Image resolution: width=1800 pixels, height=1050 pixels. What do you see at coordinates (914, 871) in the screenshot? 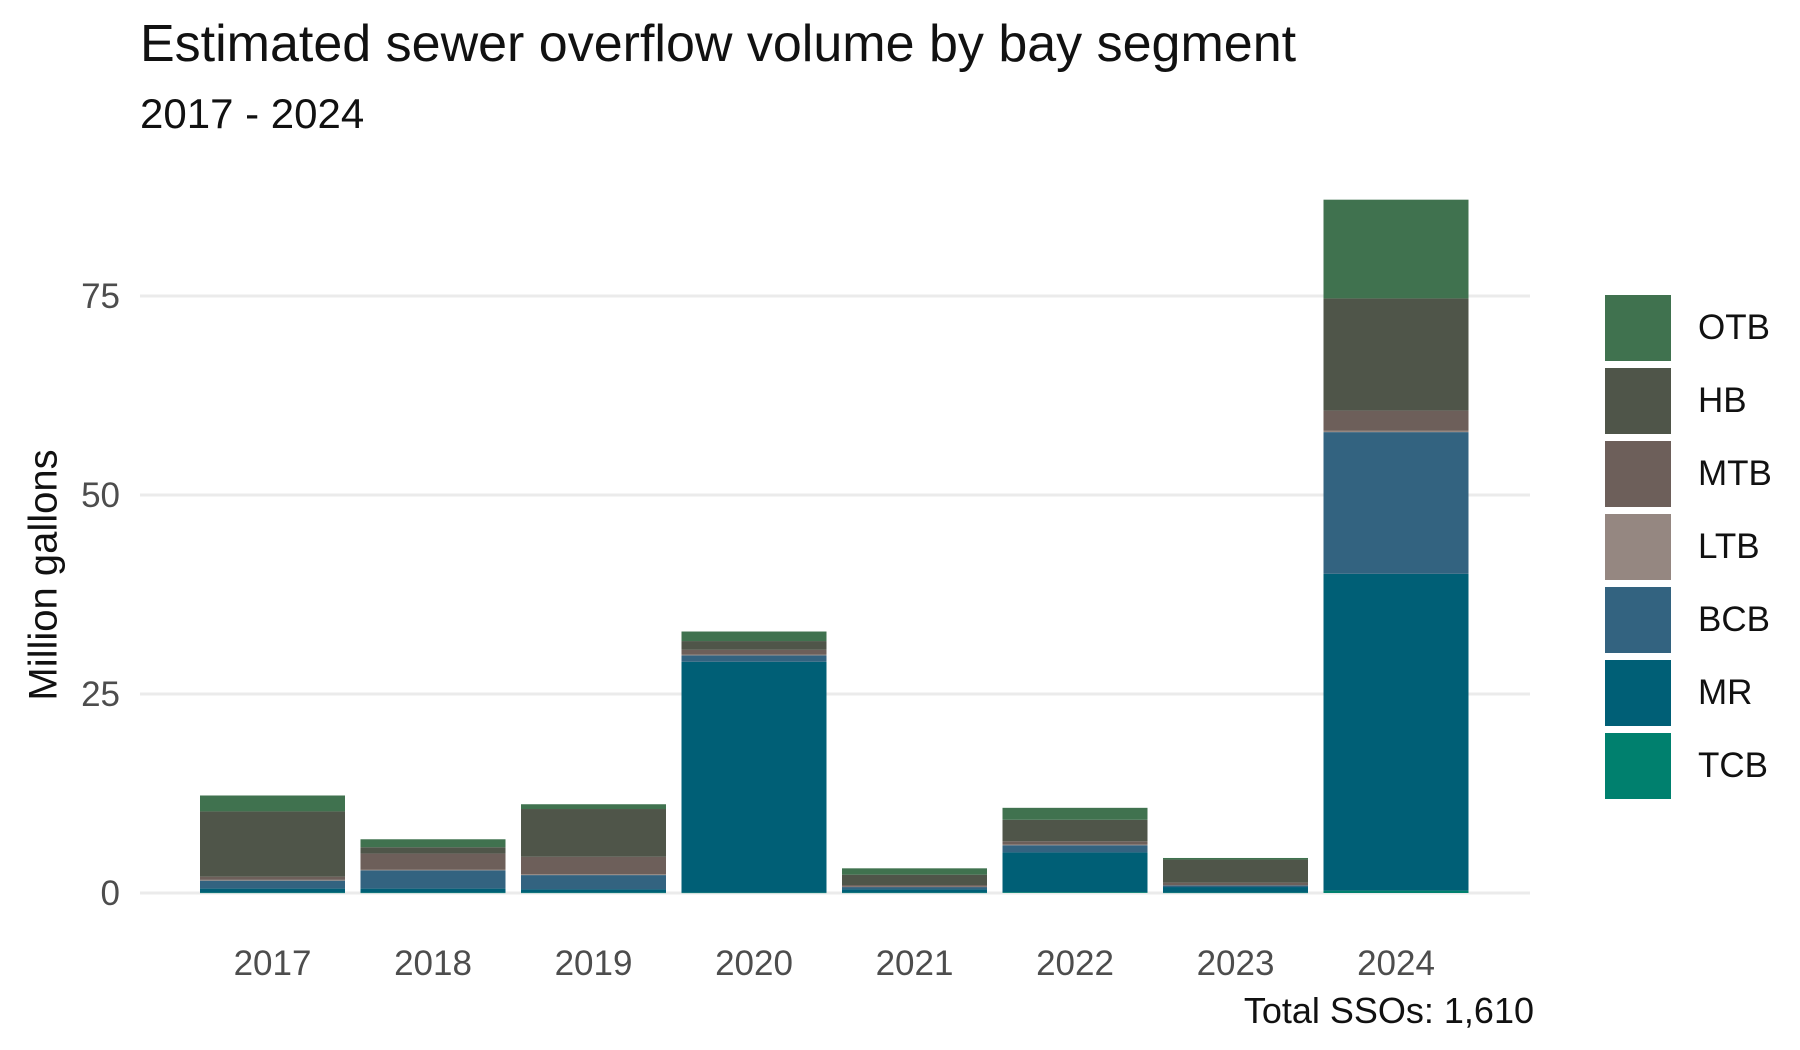
I see `bar-2021-otb` at bounding box center [914, 871].